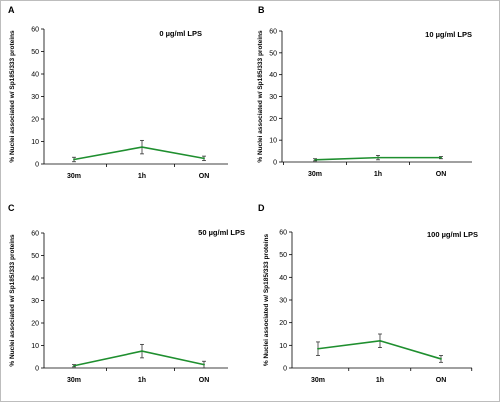 Image resolution: width=500 pixels, height=402 pixels. Describe the element at coordinates (318, 380) in the screenshot. I see `panel-d-x-tick-label: 30m` at that location.